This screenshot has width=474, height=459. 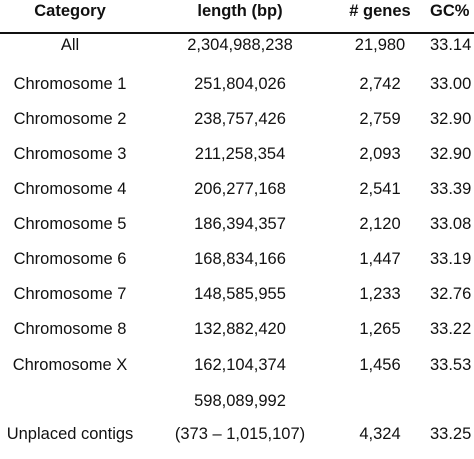 I want to click on cell-category: Chromosome 8, so click(x=70, y=329).